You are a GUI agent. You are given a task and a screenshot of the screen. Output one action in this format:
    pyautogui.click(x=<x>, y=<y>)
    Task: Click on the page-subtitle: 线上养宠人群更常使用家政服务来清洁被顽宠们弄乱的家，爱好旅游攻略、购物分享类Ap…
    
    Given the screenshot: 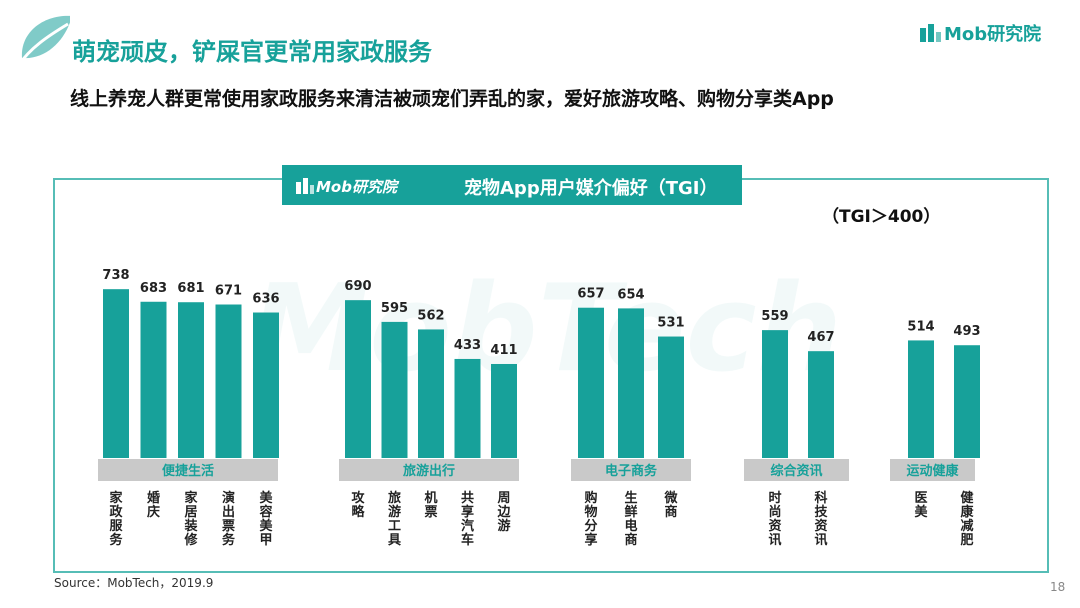 What is the action you would take?
    pyautogui.click(x=452, y=99)
    